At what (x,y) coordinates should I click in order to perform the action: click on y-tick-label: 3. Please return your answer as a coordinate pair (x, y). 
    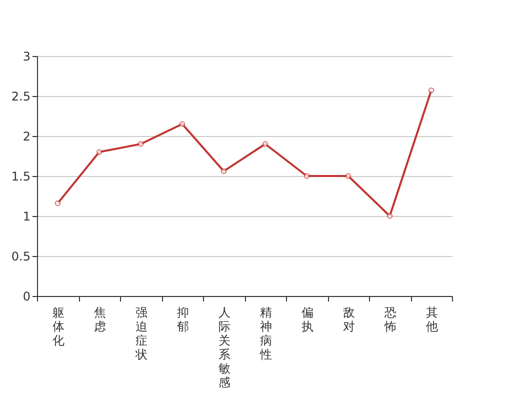
    Looking at the image, I should click on (26, 57).